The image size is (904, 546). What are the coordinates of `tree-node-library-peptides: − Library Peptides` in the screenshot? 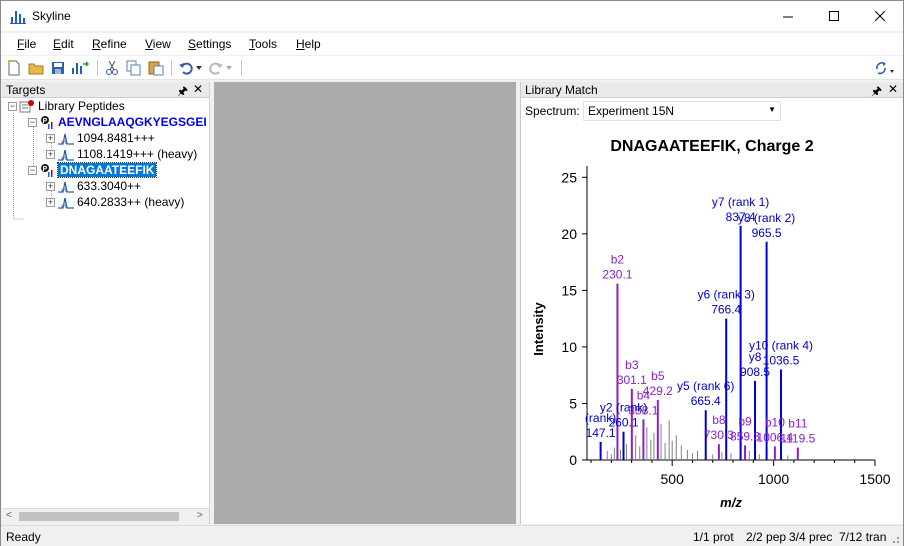 It's located at (66, 106).